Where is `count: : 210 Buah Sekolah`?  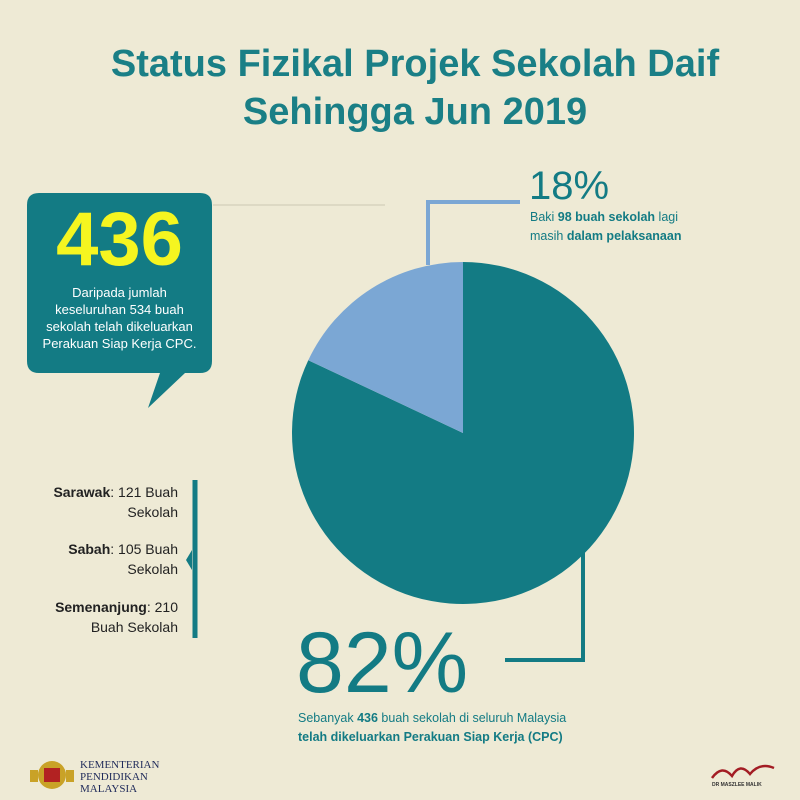
count: : 210 Buah Sekolah is located at coordinates (134, 617).